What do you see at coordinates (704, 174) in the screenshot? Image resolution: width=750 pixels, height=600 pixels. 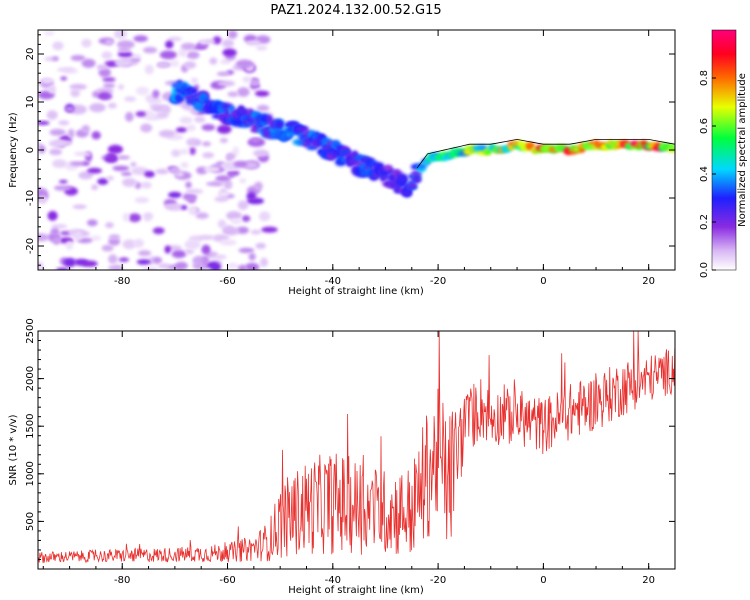 I see `colorbar-tick-label: 0.4` at bounding box center [704, 174].